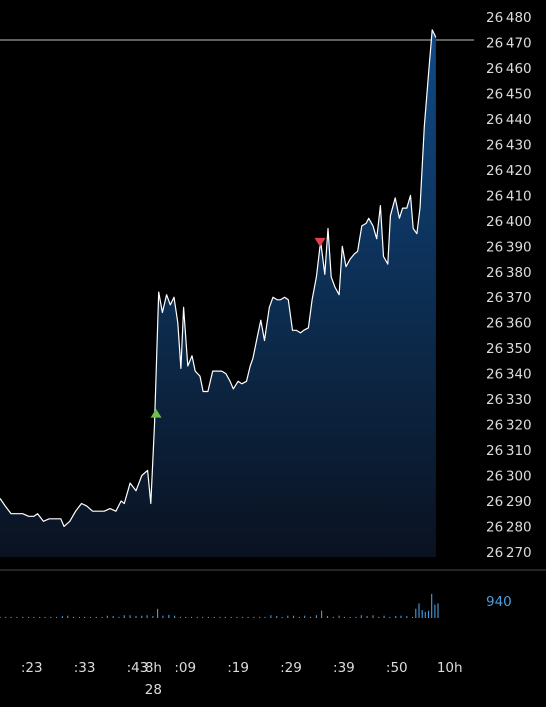 The height and width of the screenshot is (707, 546). Describe the element at coordinates (273, 593) in the screenshot. I see `volume-panel: 940` at that location.